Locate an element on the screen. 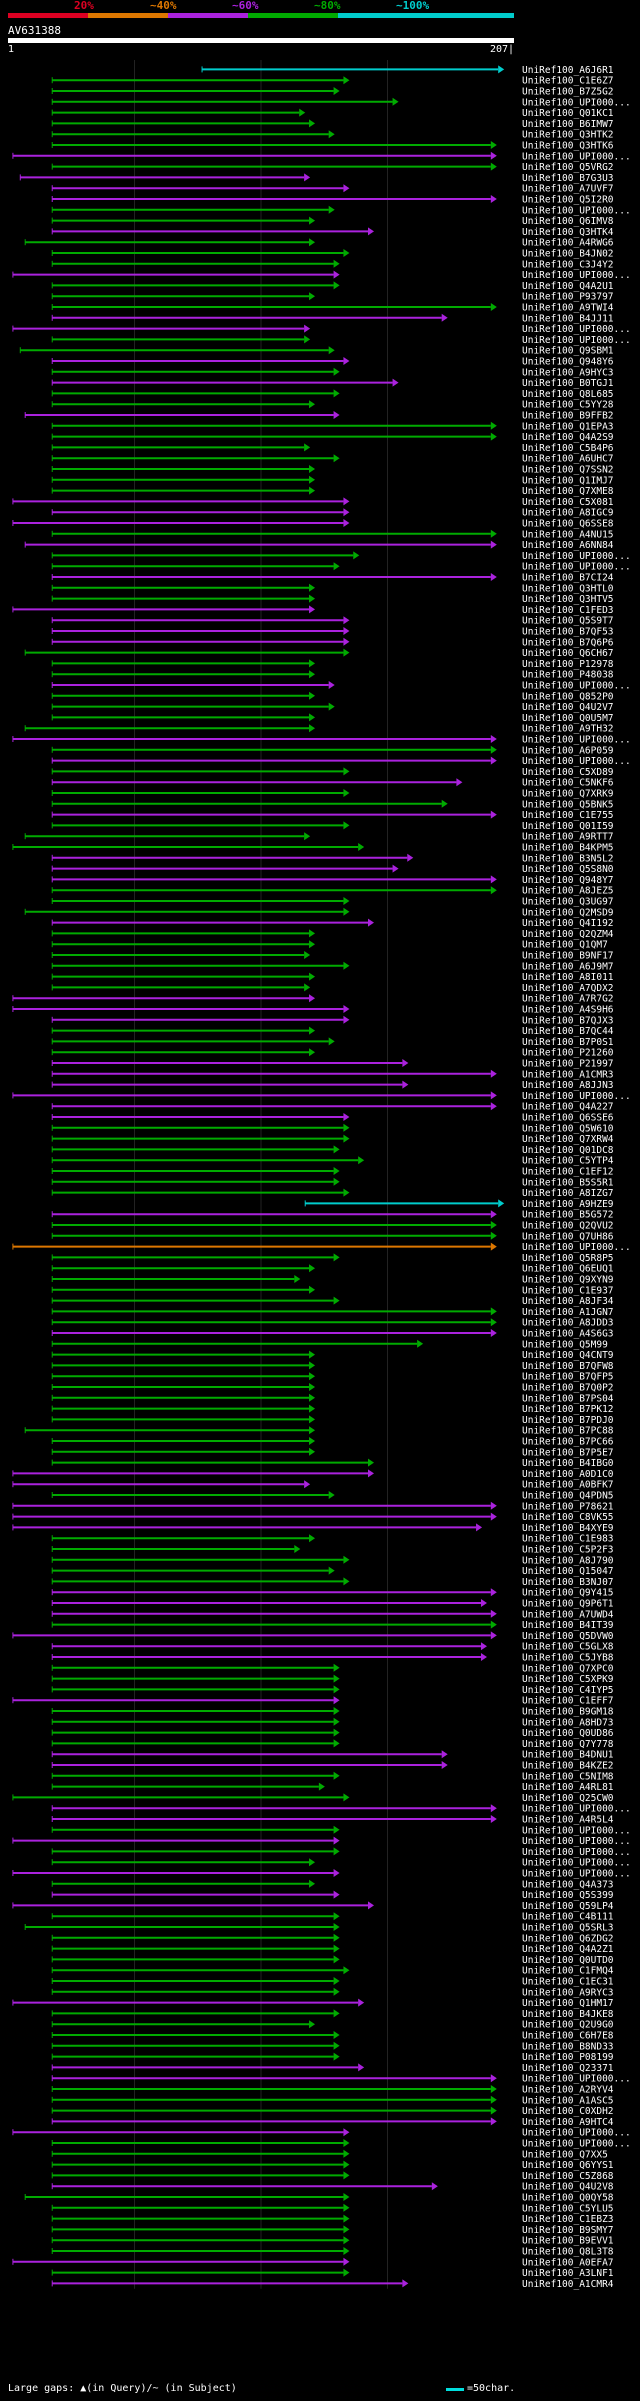  hit-label: UniRef100_B9FFB2 is located at coordinates (568, 416).